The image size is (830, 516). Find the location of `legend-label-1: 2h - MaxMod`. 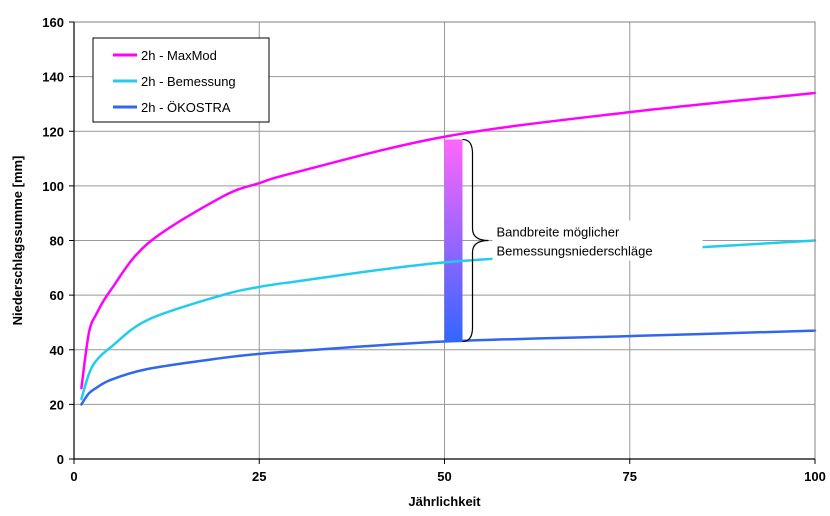

legend-label-1: 2h - MaxMod is located at coordinates (179, 55).